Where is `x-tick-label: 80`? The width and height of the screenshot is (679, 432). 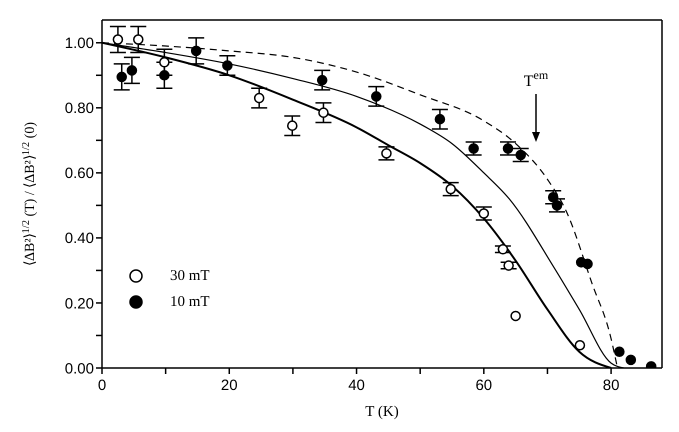
x-tick-label: 80 is located at coordinates (611, 385).